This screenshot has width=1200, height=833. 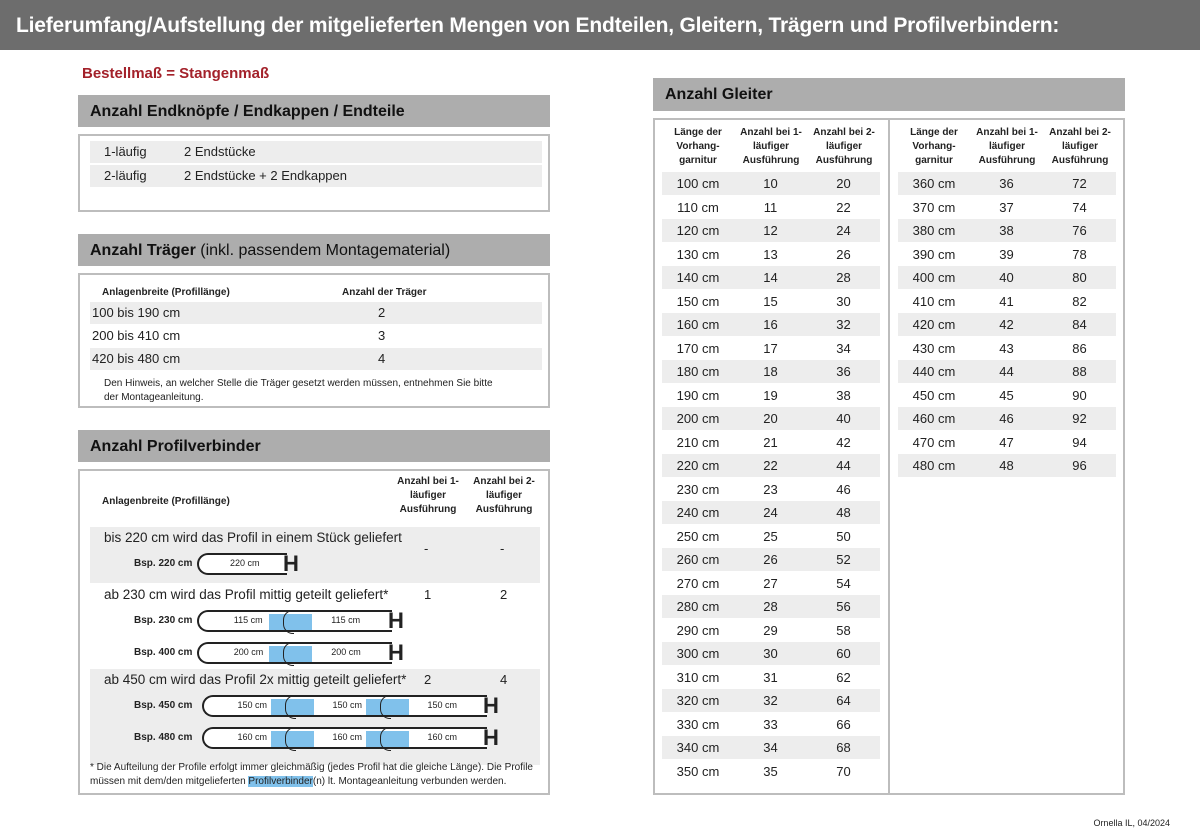 What do you see at coordinates (300, 653) in the screenshot?
I see `profile-bar: 200 cm 200 cm H` at bounding box center [300, 653].